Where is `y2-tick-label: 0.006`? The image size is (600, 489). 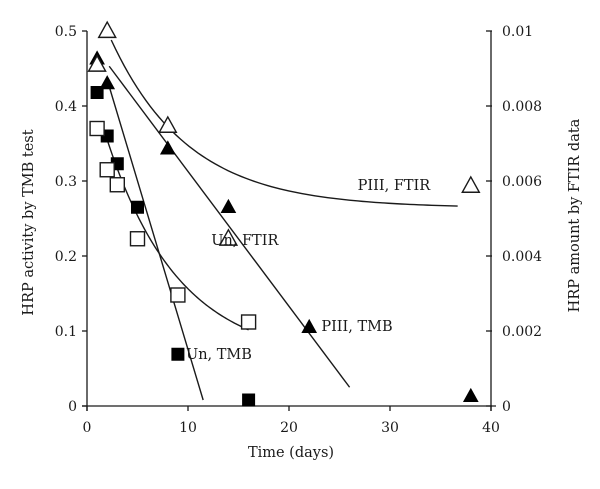
y2-tick-label: 0.006 is located at coordinates (522, 182).